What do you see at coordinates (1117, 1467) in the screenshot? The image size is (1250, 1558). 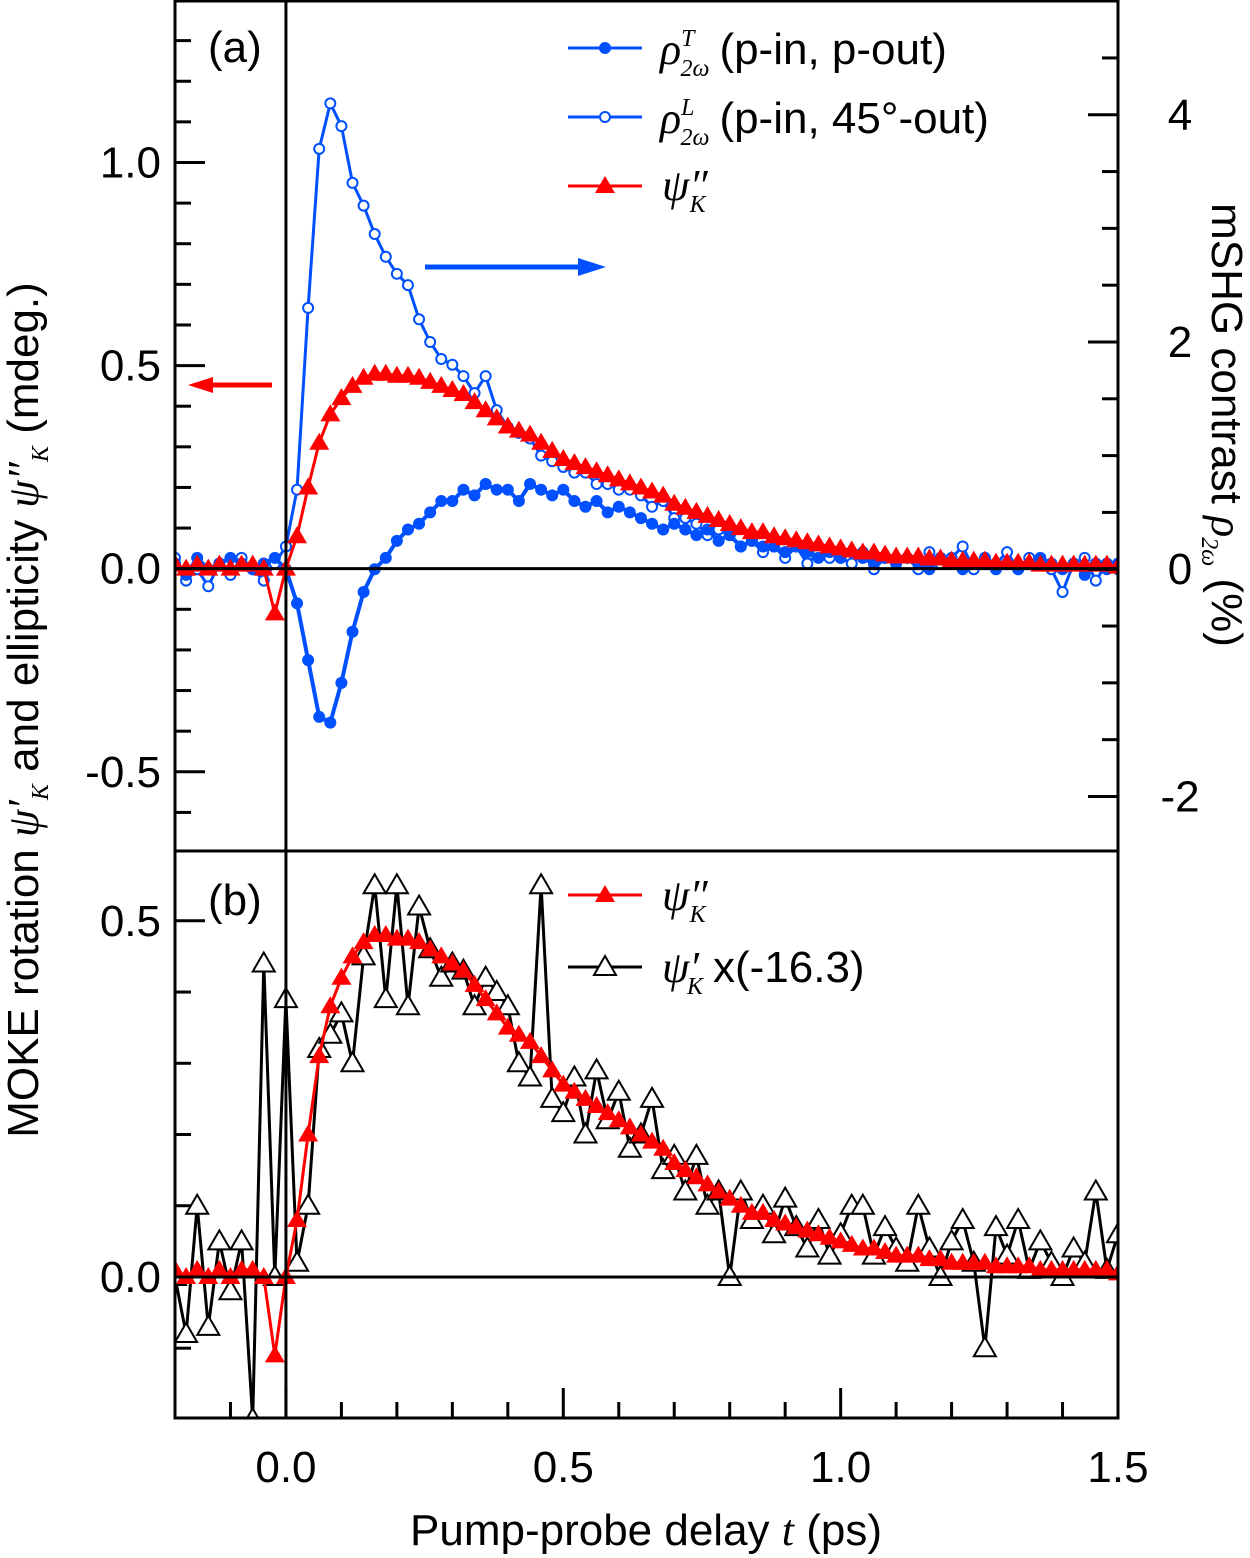 I see `x-tick-label: 1.5` at bounding box center [1117, 1467].